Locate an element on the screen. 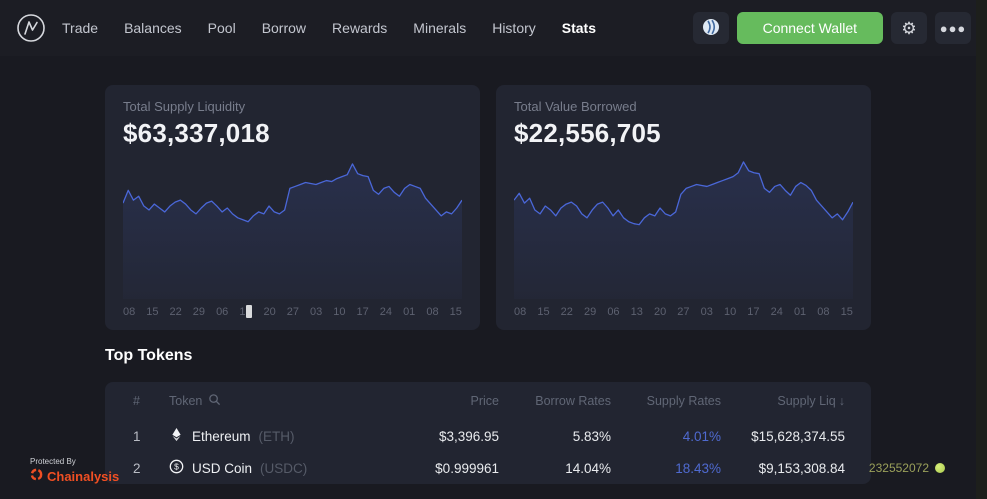 The width and height of the screenshot is (987, 499). token-name-cell: Ethereum (ETH) is located at coordinates (259, 436).